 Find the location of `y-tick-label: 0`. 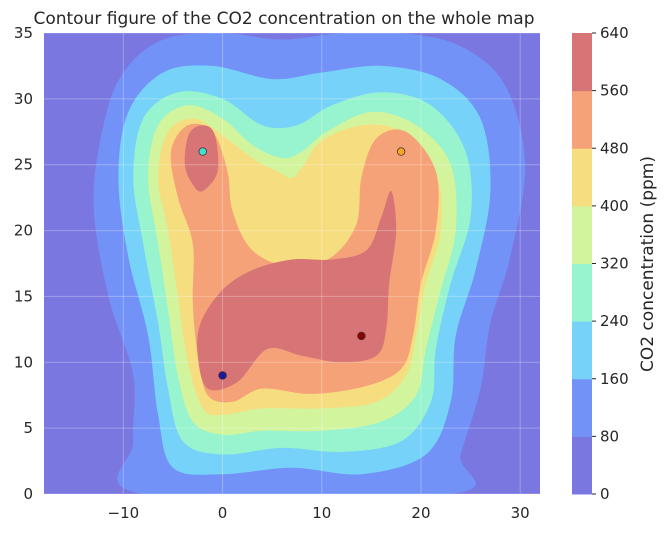

y-tick-label: 0 is located at coordinates (28, 494).